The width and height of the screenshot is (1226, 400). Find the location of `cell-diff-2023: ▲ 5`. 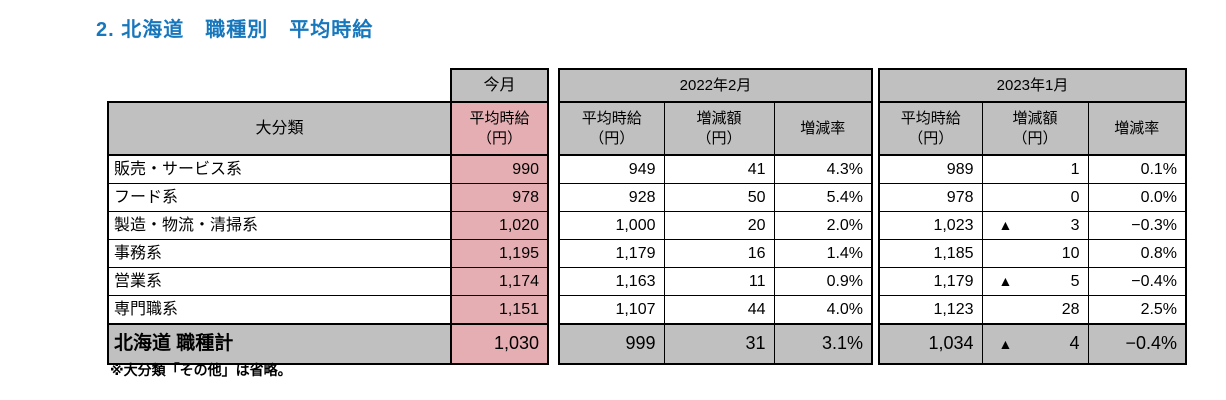

cell-diff-2023: ▲ 5 is located at coordinates (1035, 281).